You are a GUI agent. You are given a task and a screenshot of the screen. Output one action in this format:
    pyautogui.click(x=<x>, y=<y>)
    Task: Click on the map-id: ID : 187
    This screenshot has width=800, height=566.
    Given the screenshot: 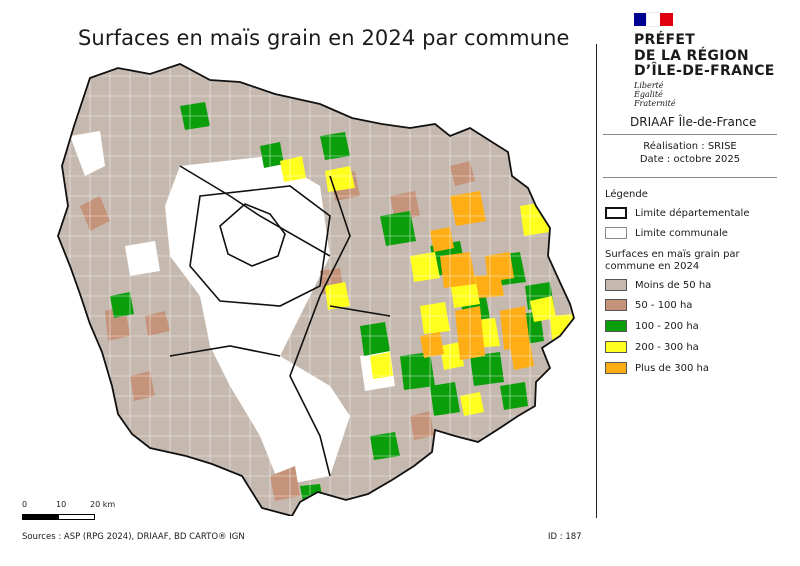 What is the action you would take?
    pyautogui.click(x=565, y=537)
    